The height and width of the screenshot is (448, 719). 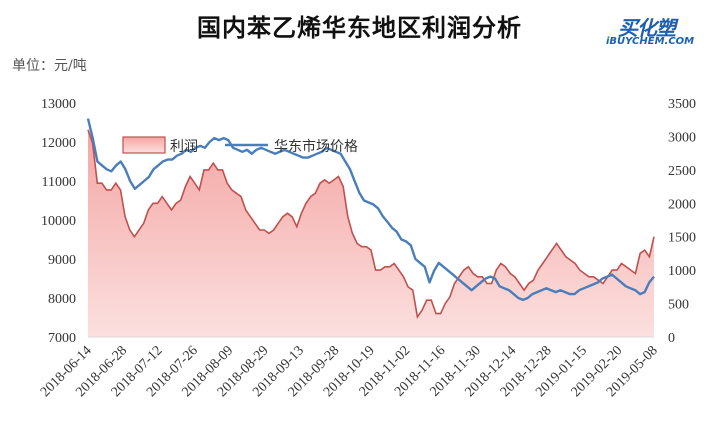 What do you see at coordinates (58, 143) in the screenshot?
I see `y-left-tick-label: 12000` at bounding box center [58, 143].